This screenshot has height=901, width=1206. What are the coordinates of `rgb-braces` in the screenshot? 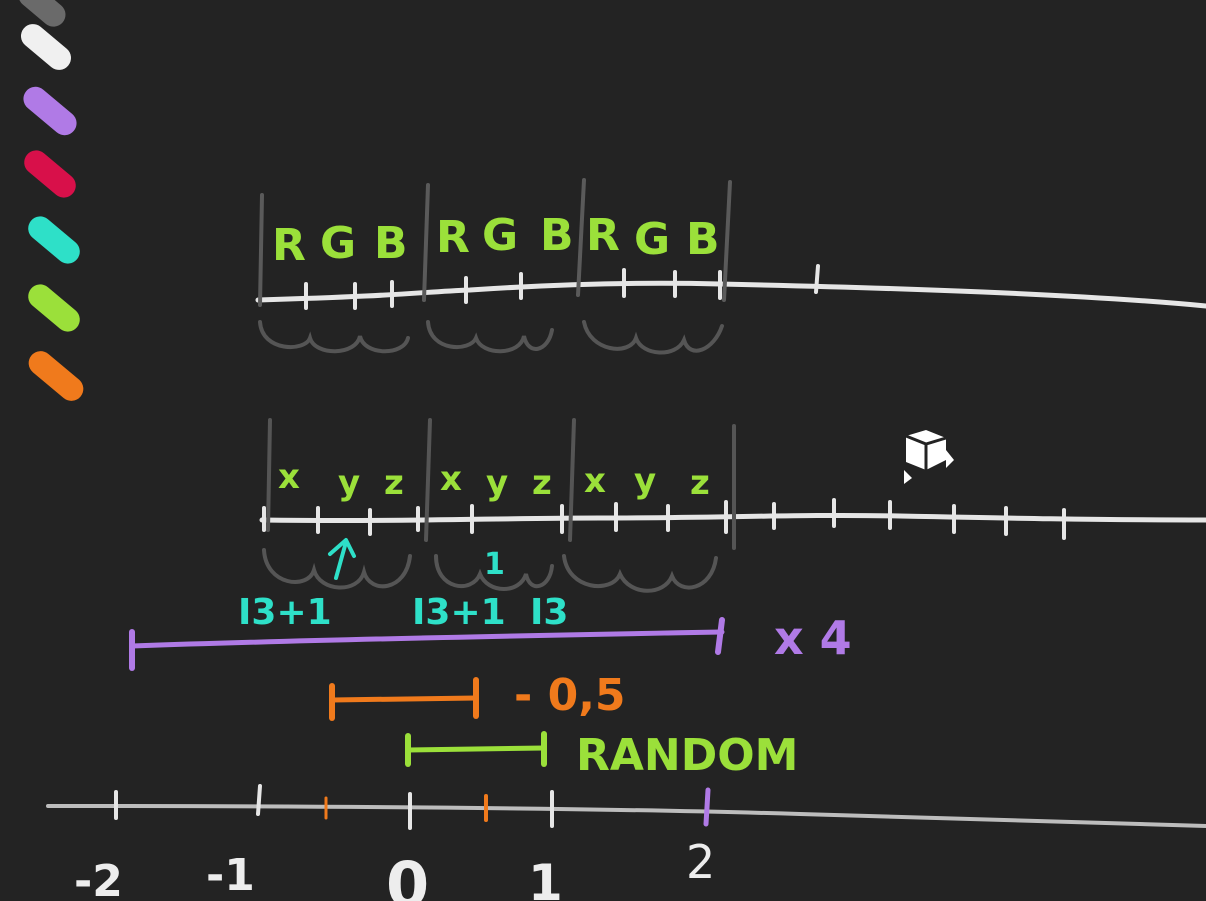 It's located at (491, 337).